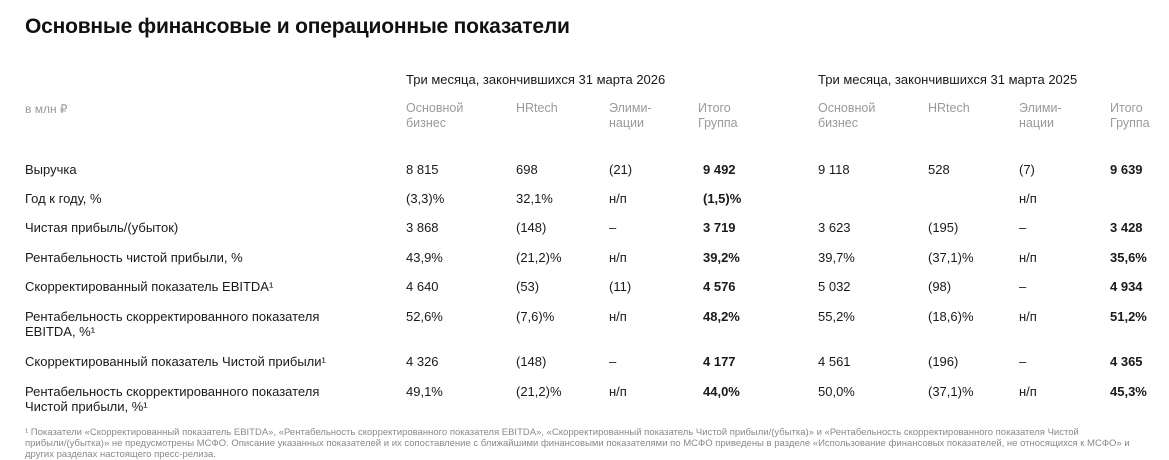  I want to click on table-cell: (1,5)%, so click(722, 198).